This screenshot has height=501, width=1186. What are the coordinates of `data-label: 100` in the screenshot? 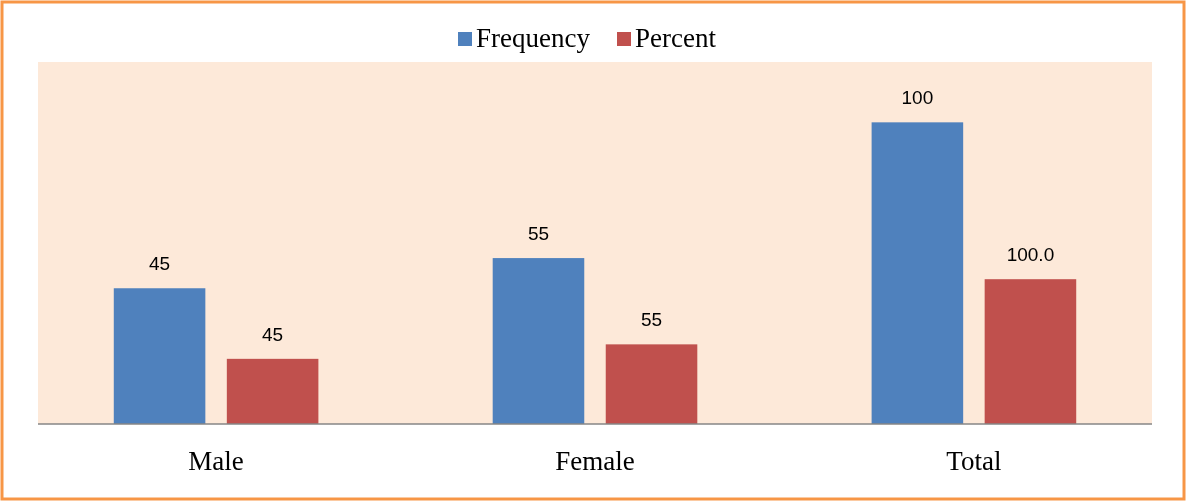 It's located at (917, 98).